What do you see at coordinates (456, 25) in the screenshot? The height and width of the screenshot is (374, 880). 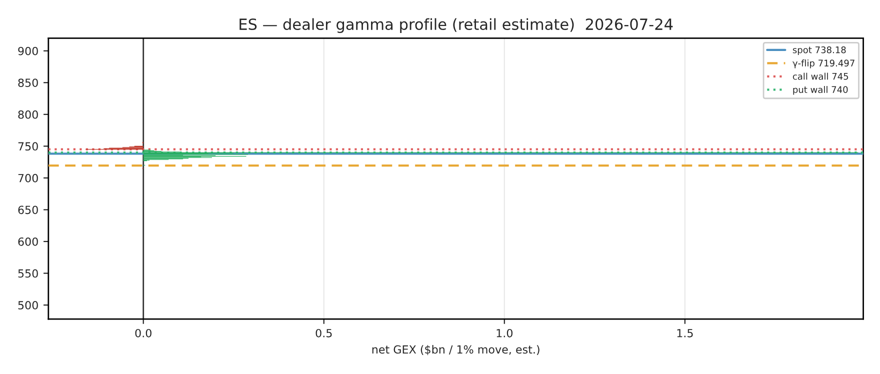 I see `chart-title: ES — dealer gamma profile (retail estimate) 2026-07-24` at bounding box center [456, 25].